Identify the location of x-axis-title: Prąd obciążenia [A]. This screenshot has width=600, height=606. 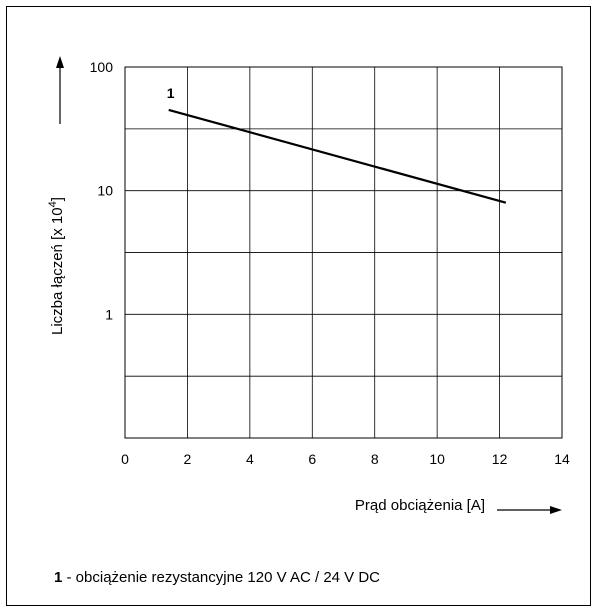
(420, 505).